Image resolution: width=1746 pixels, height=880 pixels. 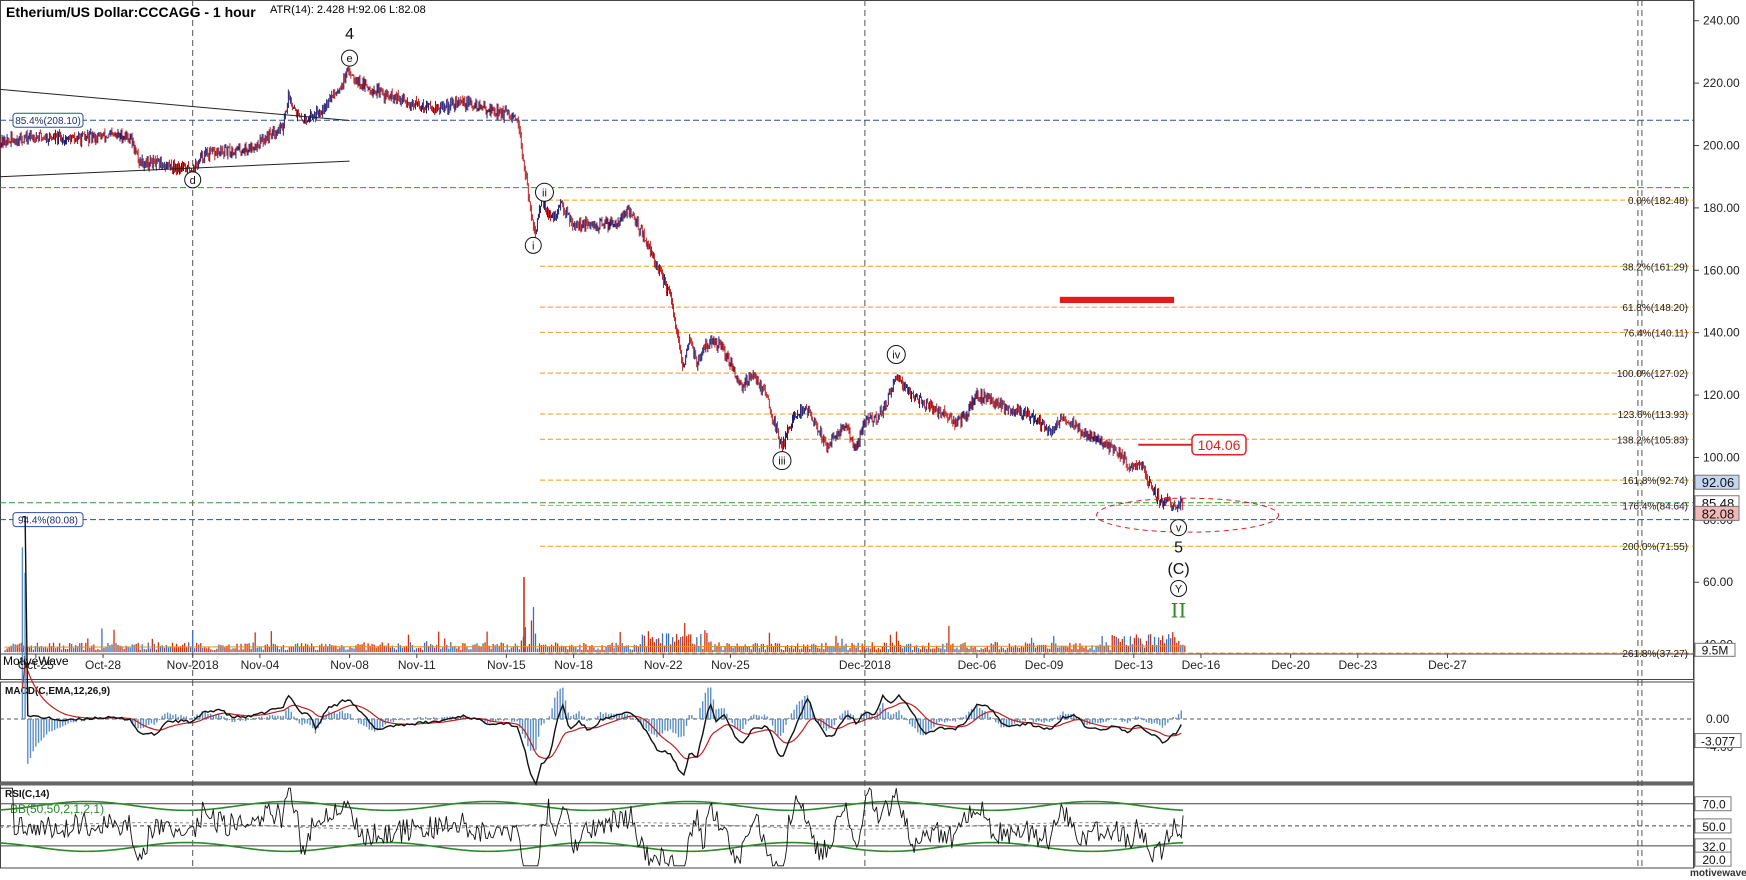 What do you see at coordinates (1714, 847) in the screenshot?
I see `rsi-tick-label: 32.0` at bounding box center [1714, 847].